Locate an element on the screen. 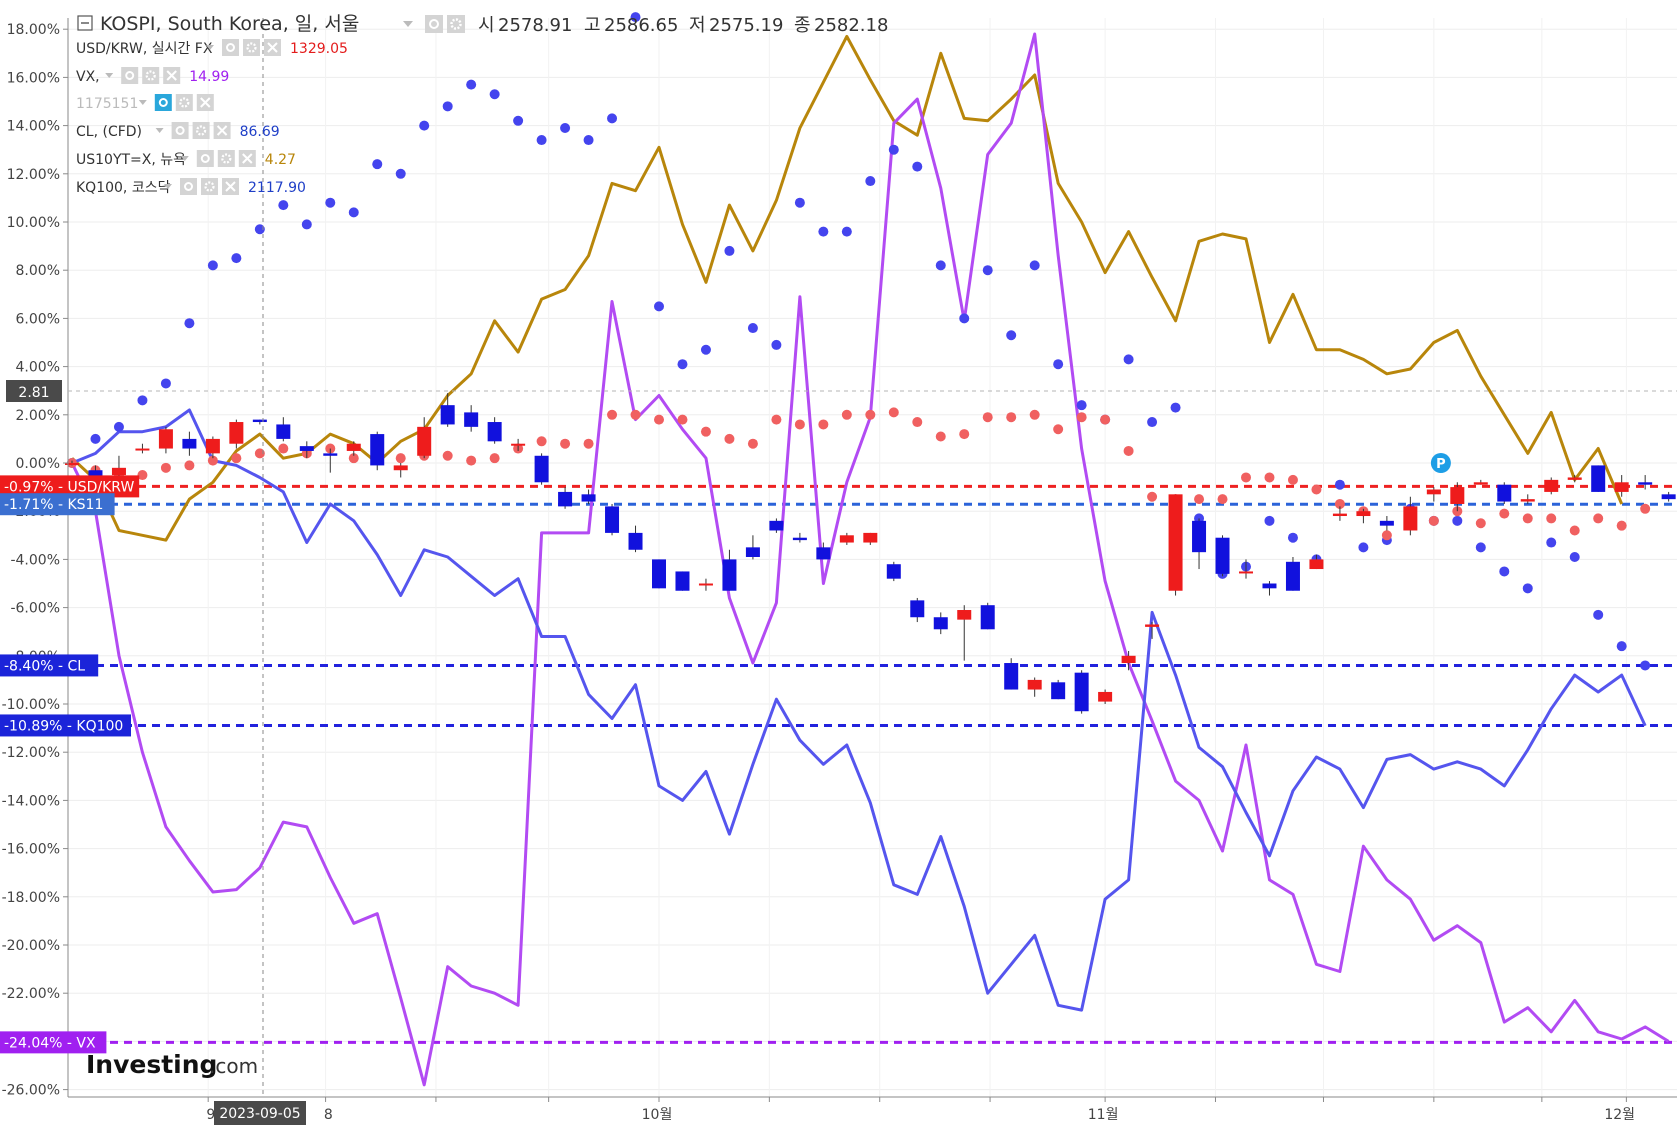 The image size is (1677, 1133). logo-wordmark: Investing is located at coordinates (151, 1064).